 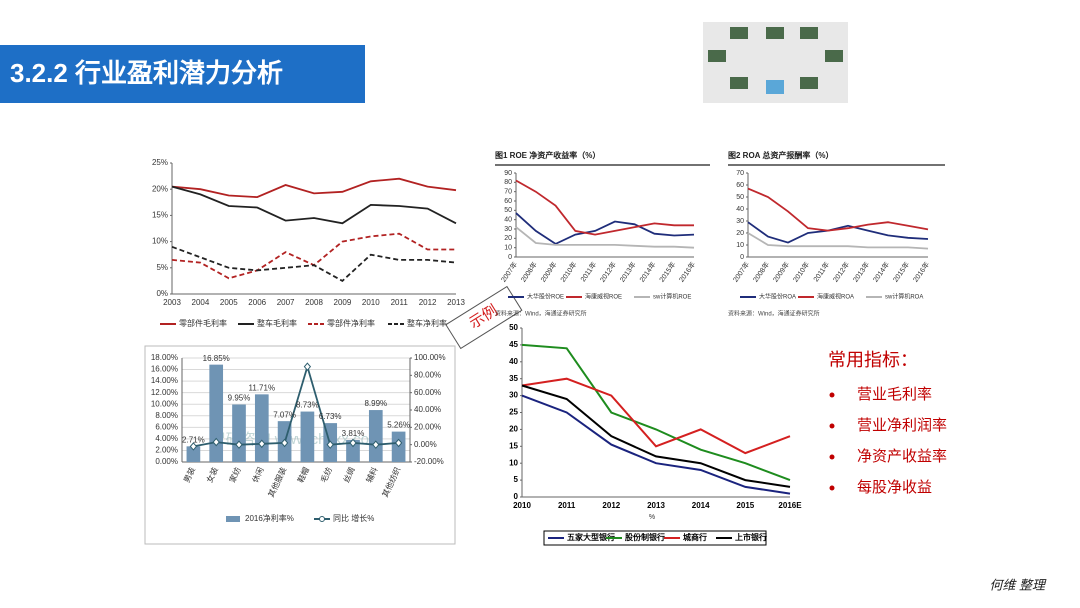 I want to click on x-tick-label: 2008, so click(x=314, y=302).